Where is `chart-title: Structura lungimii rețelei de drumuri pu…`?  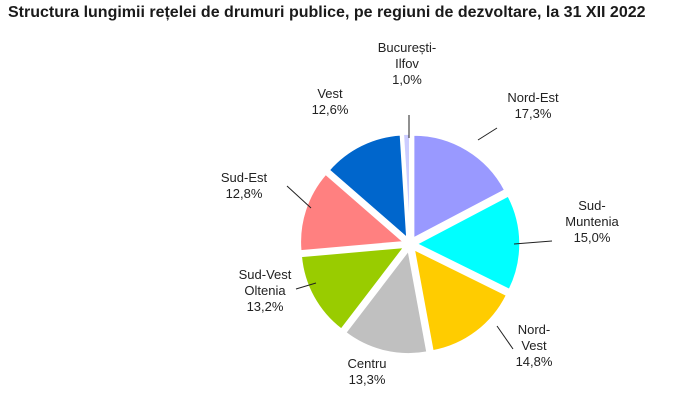 chart-title: Structura lungimii rețelei de drumuri pu… is located at coordinates (327, 12).